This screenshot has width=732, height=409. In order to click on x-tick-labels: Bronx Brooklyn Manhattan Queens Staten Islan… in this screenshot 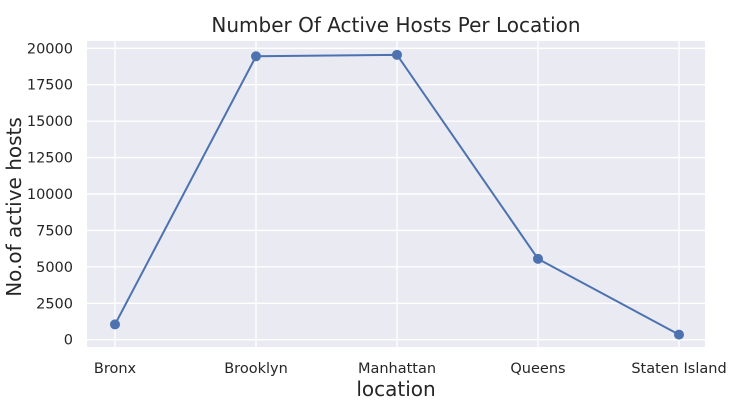, I will do `click(410, 369)`.